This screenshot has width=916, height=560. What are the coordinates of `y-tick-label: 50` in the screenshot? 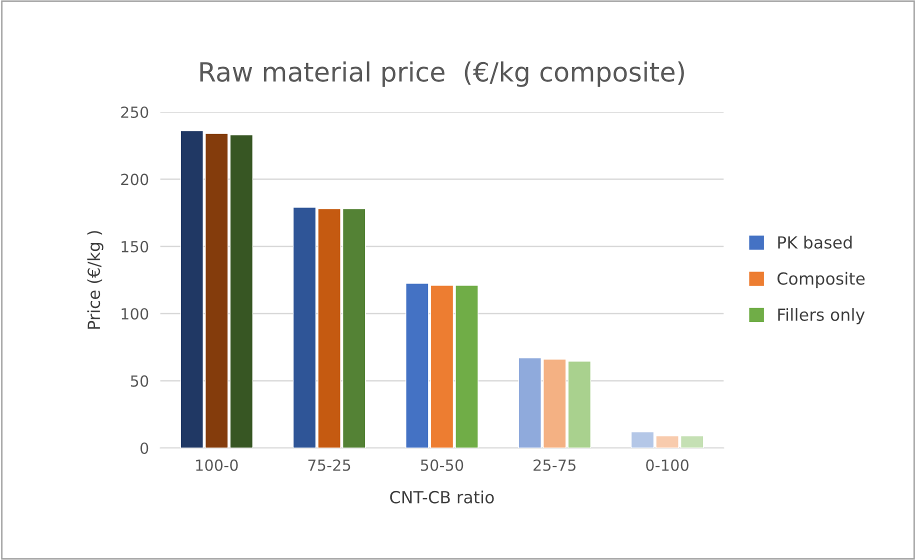 It's located at (139, 381).